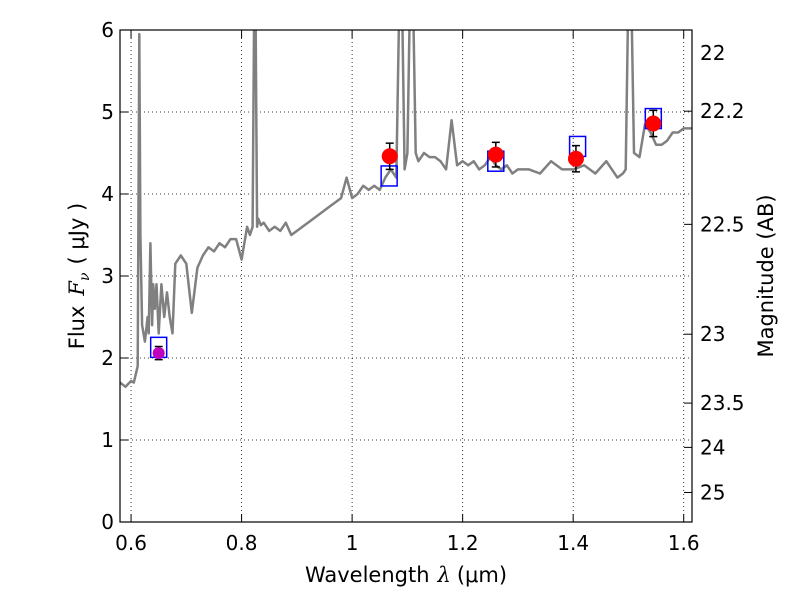  I want to click on x-tick-label: 1.2, so click(463, 543).